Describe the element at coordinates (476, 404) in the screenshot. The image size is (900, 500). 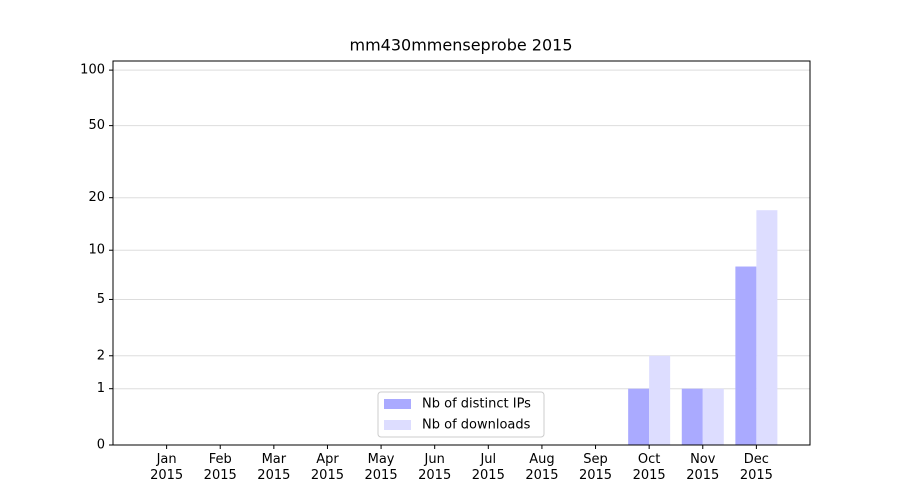
I see `legend-label: Nb of distinct IPs` at that location.